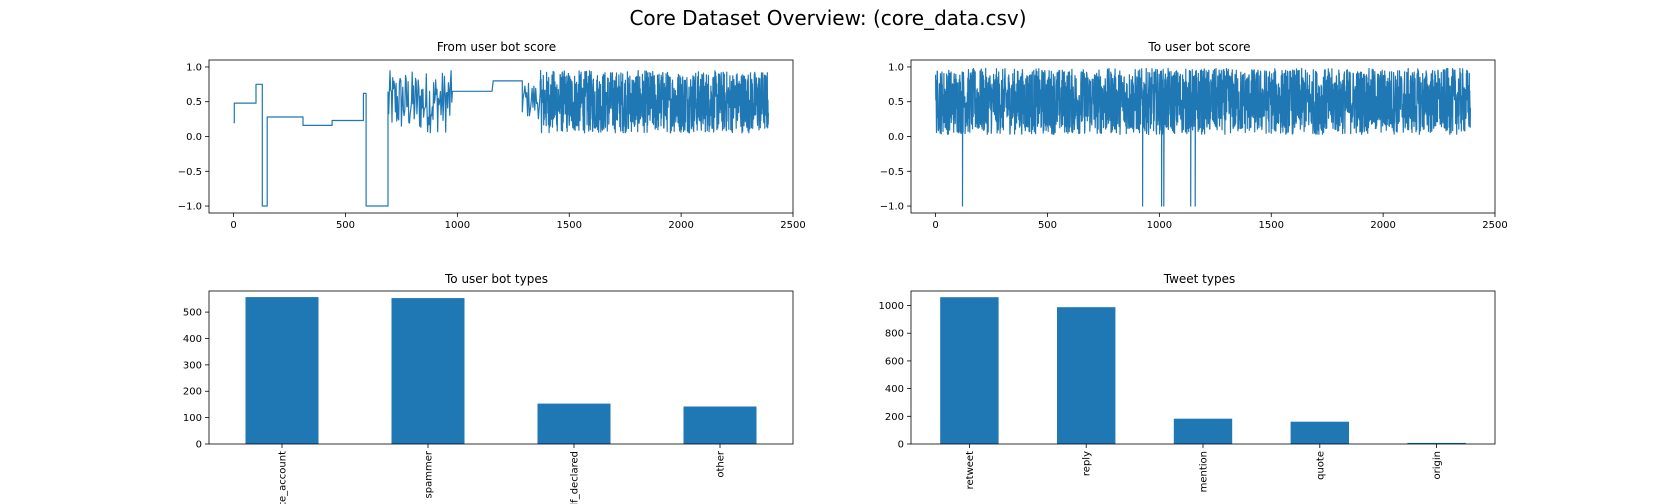 The height and width of the screenshot is (504, 1656). What do you see at coordinates (1437, 465) in the screenshot?
I see `x-tick-label: origin` at bounding box center [1437, 465].